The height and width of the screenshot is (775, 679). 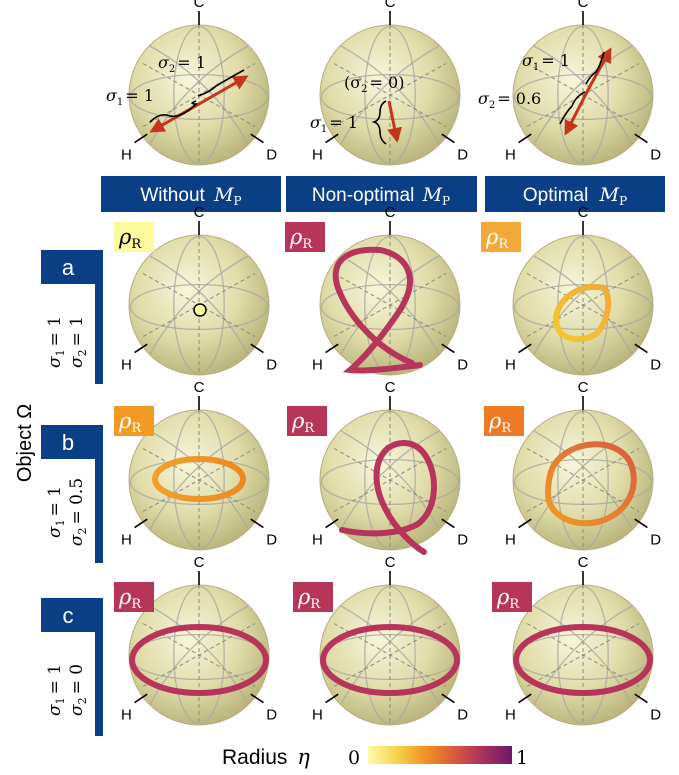 I want to click on bloch-sphere-top-optimal: C H D, so click(x=583, y=83).